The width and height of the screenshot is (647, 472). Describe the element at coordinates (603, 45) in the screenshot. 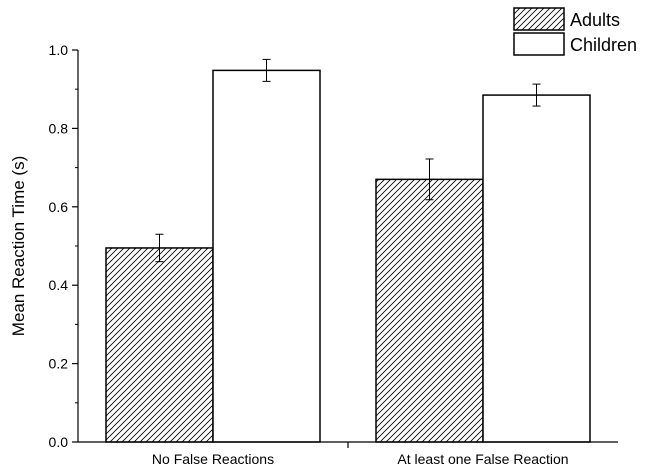

I see `legend-label-children: Children` at that location.